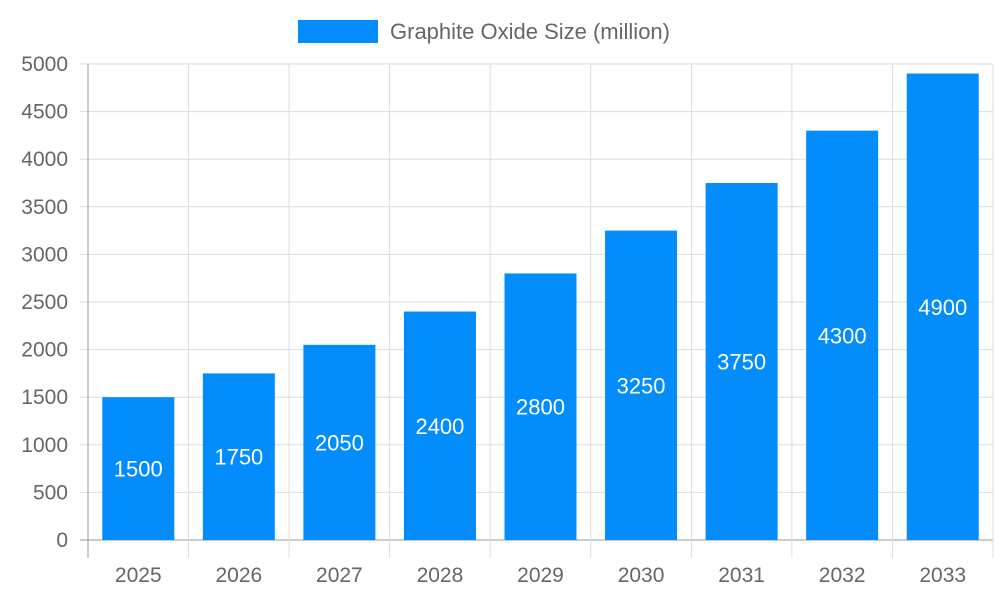 This screenshot has width=1000, height=600. Describe the element at coordinates (942, 575) in the screenshot. I see `x-tick-label: 2033` at that location.